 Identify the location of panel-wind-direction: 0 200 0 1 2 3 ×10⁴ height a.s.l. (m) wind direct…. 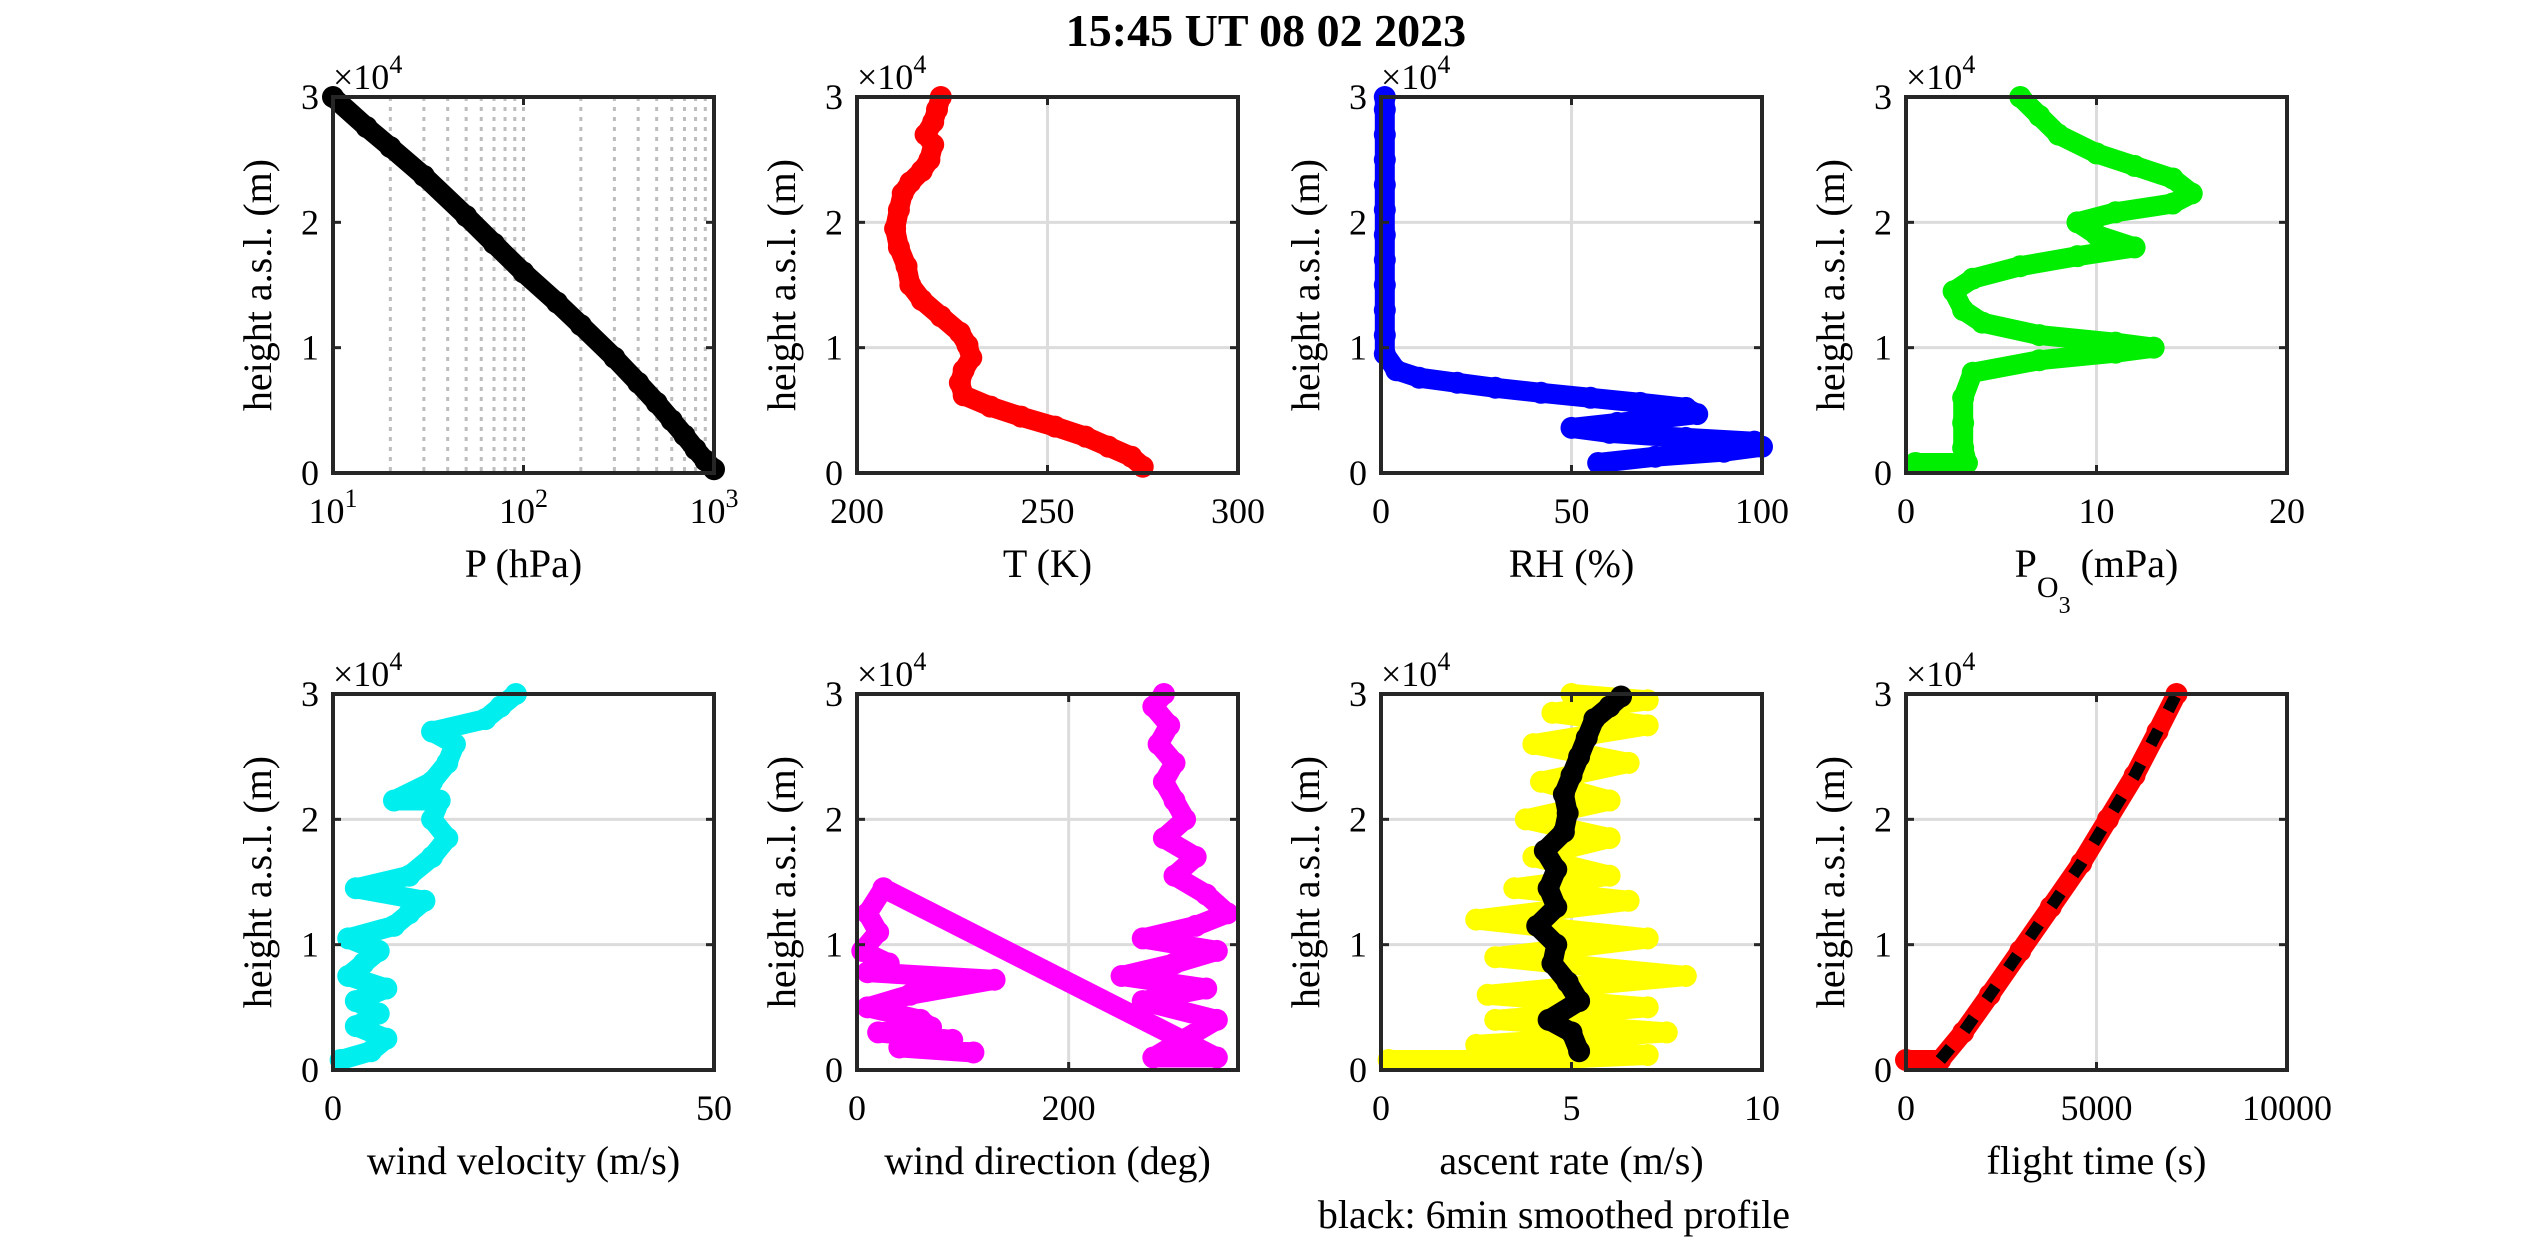
(999, 915).